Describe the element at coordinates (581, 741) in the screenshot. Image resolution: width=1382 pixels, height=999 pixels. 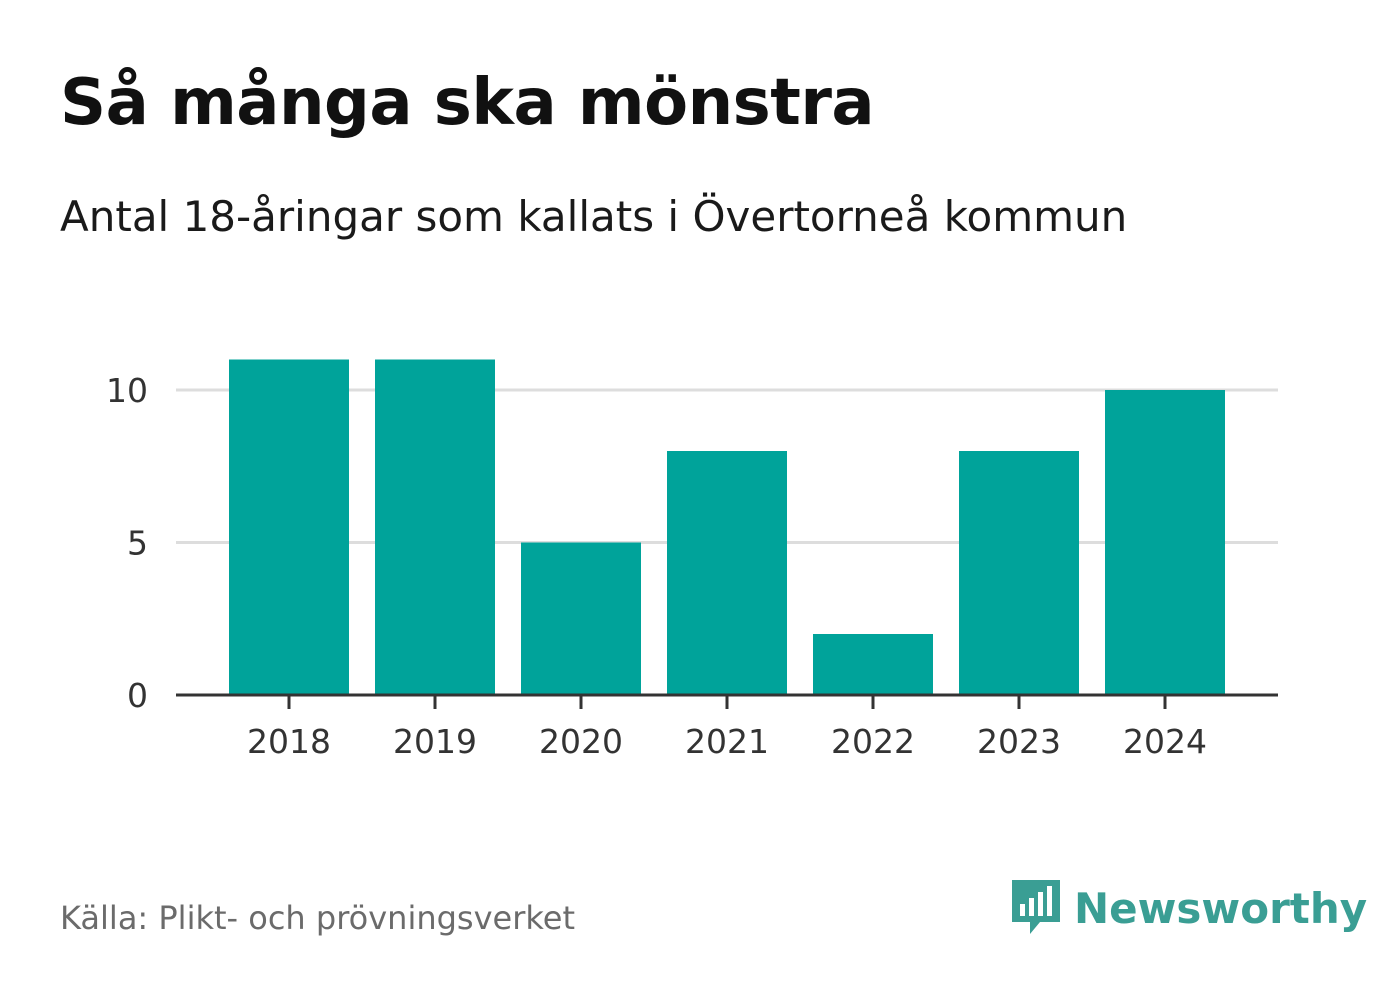
I see `x-tick-label: 2020` at that location.